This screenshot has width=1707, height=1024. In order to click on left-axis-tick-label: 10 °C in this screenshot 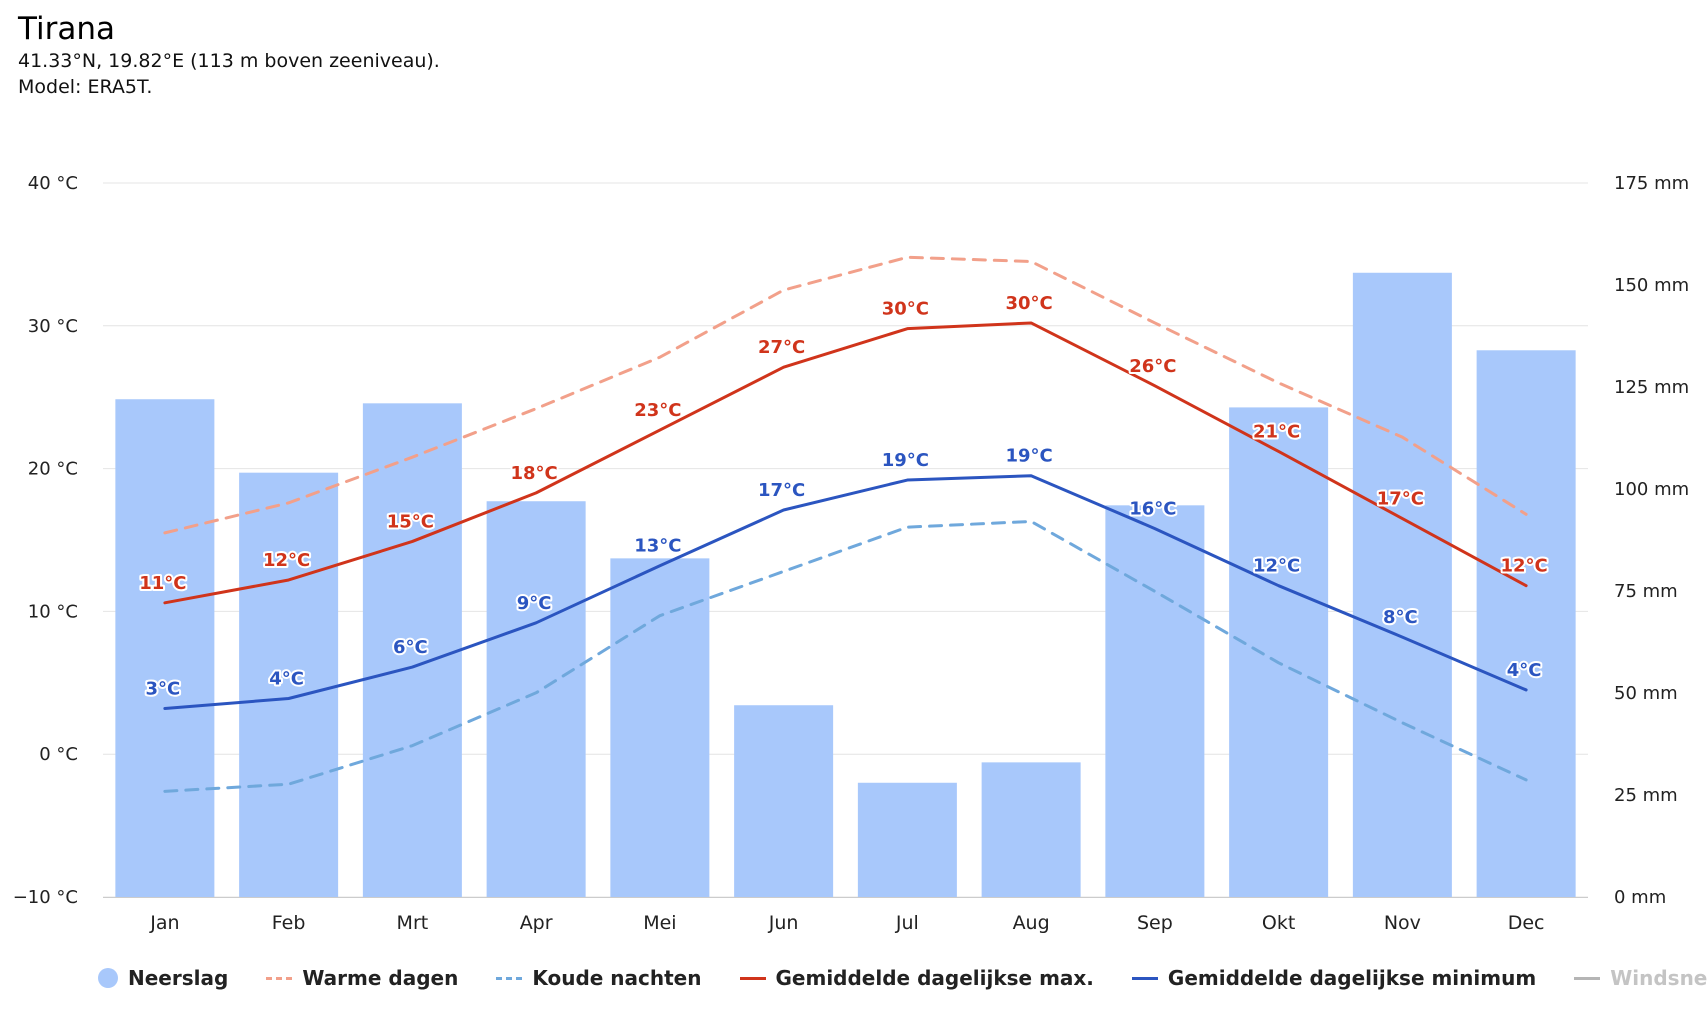, I will do `click(53, 611)`.